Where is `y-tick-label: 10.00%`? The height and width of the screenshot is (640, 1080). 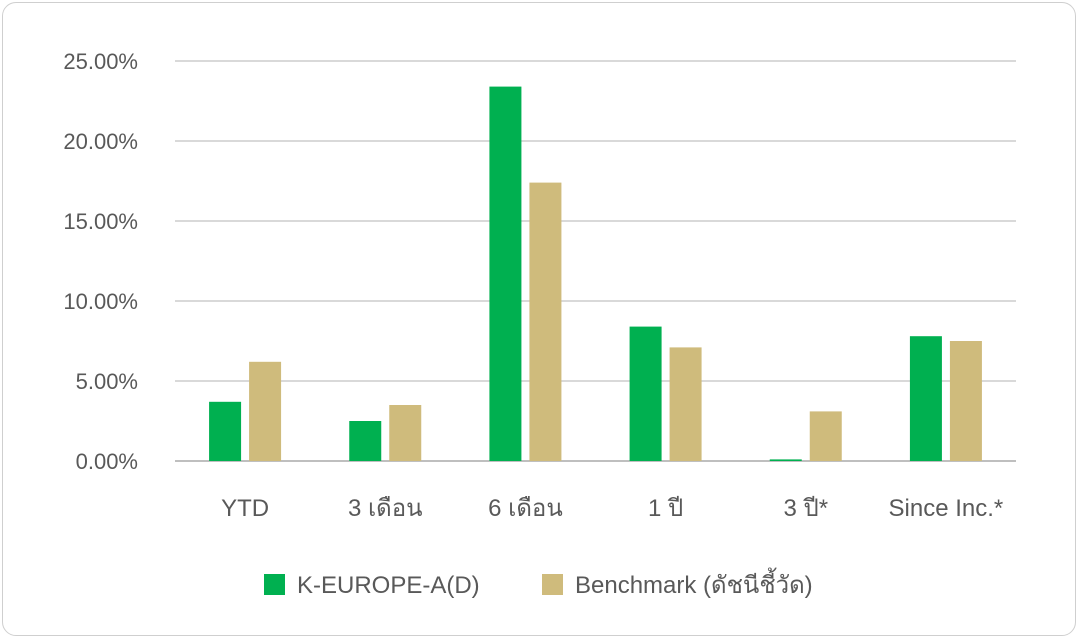
y-tick-label: 10.00% is located at coordinates (100, 301).